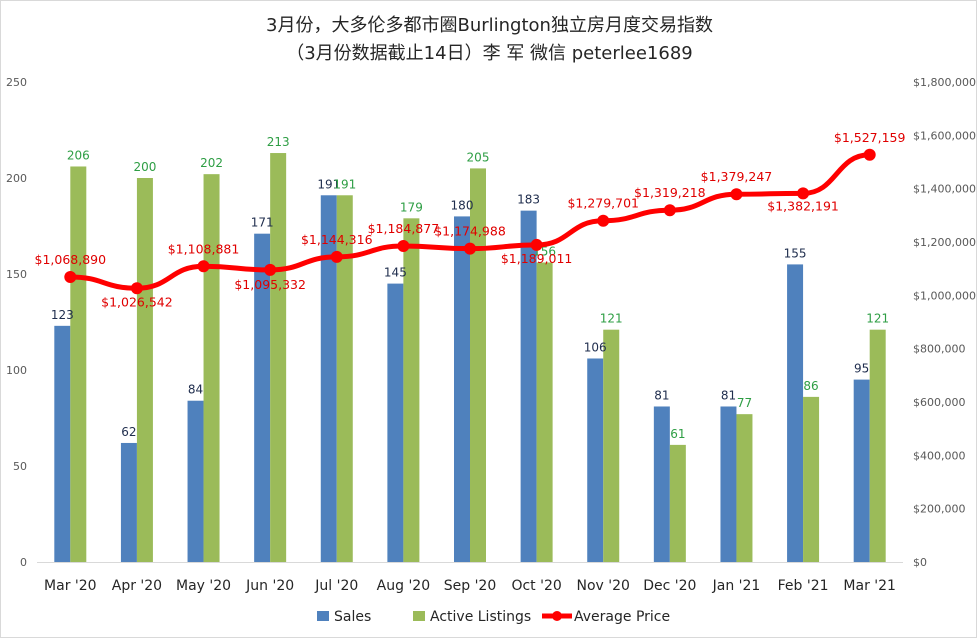 The image size is (977, 638). Describe the element at coordinates (603, 203) in the screenshot. I see `price-data-label: $1,279,701` at that location.